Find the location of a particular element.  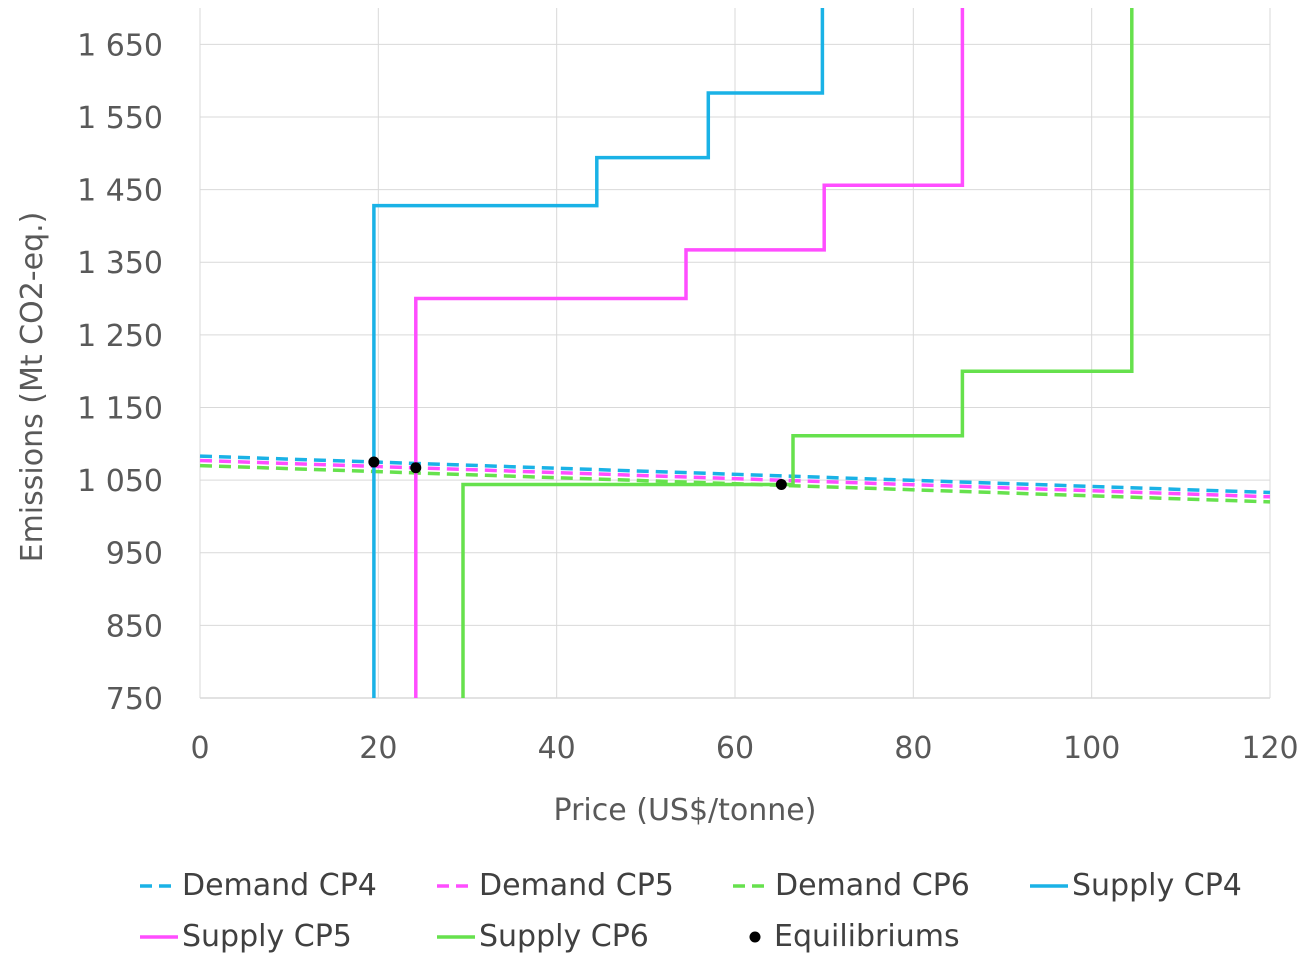

y-tick-label: 1 050 is located at coordinates (120, 481).